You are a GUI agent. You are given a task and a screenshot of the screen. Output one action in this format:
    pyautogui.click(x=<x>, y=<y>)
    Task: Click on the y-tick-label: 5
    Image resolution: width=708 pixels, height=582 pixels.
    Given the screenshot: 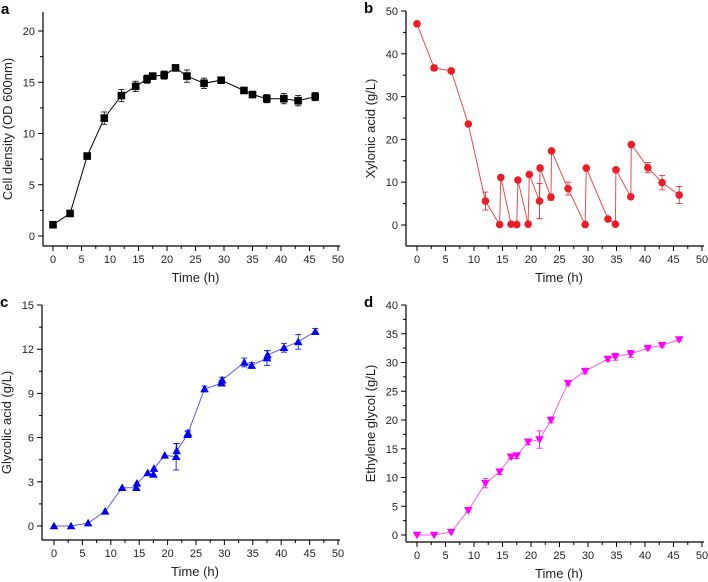 What is the action you would take?
    pyautogui.click(x=32, y=186)
    